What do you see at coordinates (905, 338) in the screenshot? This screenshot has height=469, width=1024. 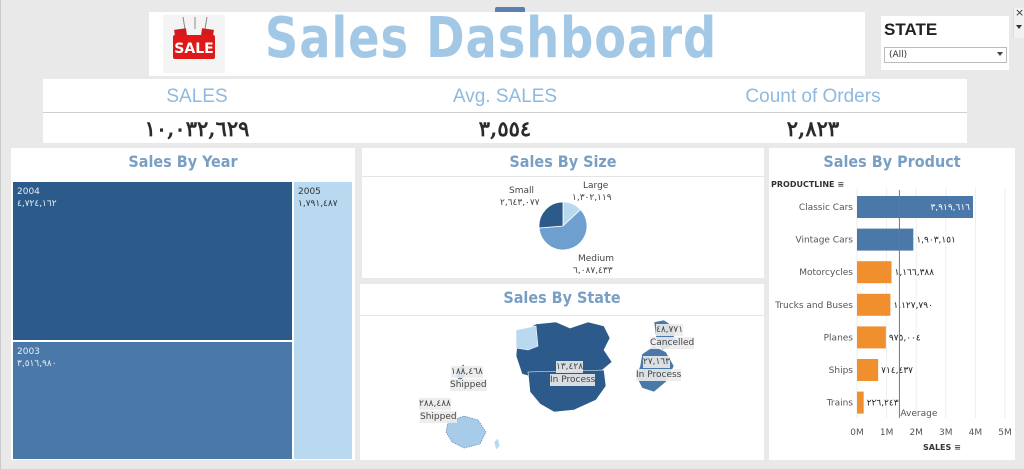 I see `bar-value-label: ٩٧٥,٠٠٤` at bounding box center [905, 338].